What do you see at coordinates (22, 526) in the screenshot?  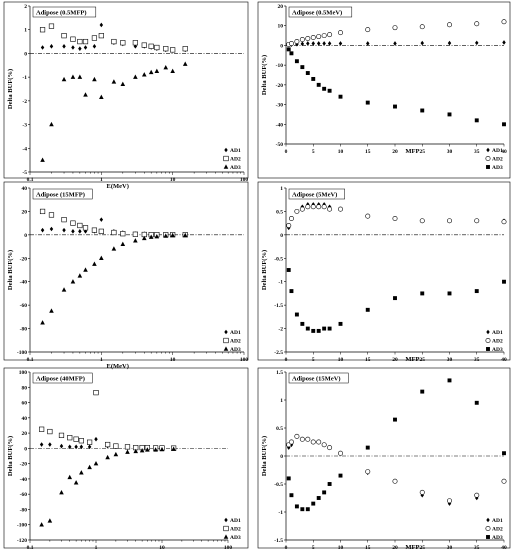 I see `y-tick-label: -100` at bounding box center [22, 526].